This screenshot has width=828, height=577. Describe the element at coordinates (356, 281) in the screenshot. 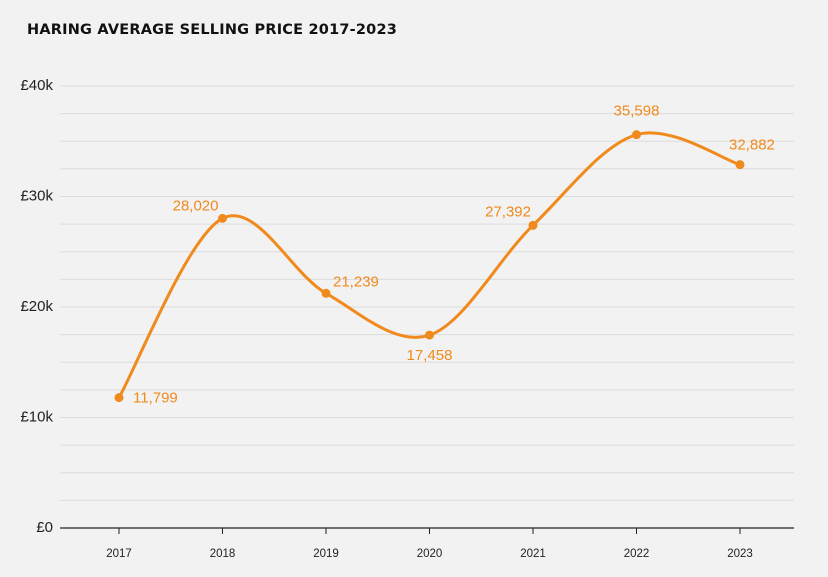

I see `data-label: 21,239` at that location.